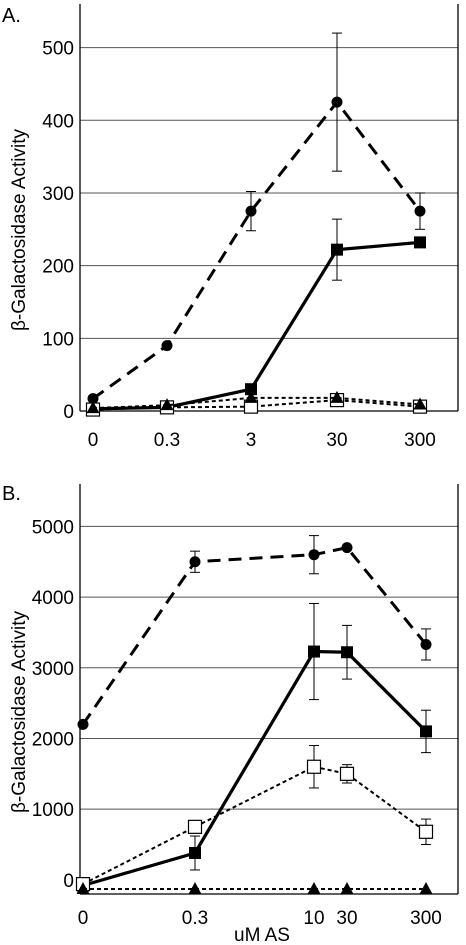 This screenshot has height=945, width=466. What do you see at coordinates (58, 121) in the screenshot?
I see `y-tick-label: 400` at bounding box center [58, 121].